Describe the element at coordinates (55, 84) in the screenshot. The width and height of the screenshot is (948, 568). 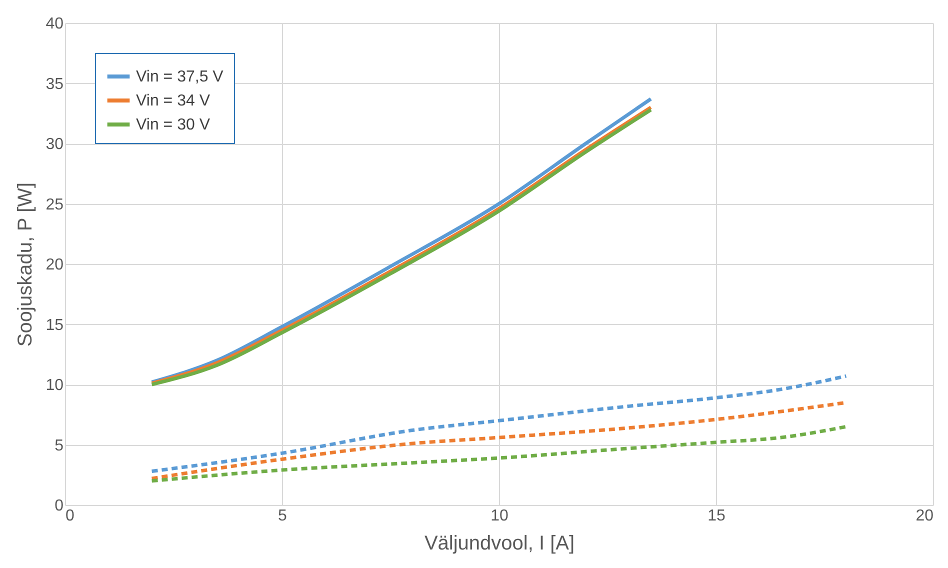
I see `y-tick-label: 35` at that location.